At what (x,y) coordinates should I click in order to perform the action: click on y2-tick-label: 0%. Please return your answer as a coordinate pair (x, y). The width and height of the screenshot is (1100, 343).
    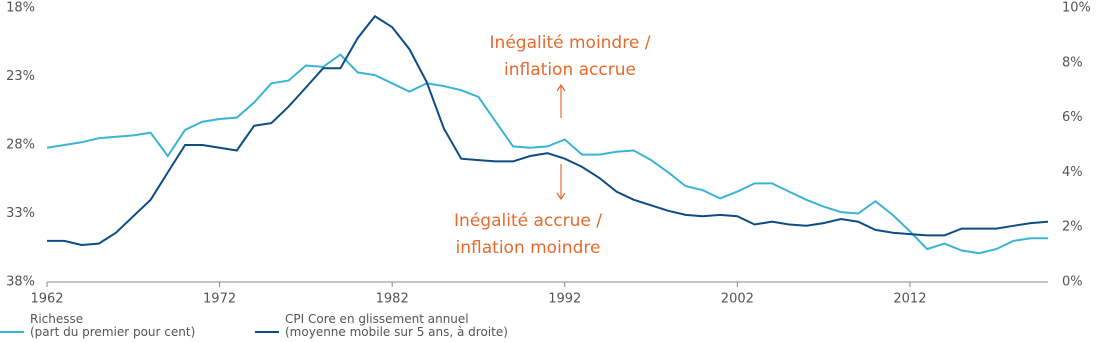
    Looking at the image, I should click on (1072, 282).